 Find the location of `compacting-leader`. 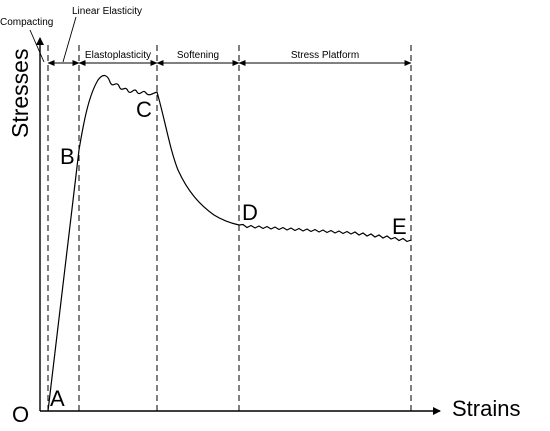

compacting-leader is located at coordinates (37, 46).